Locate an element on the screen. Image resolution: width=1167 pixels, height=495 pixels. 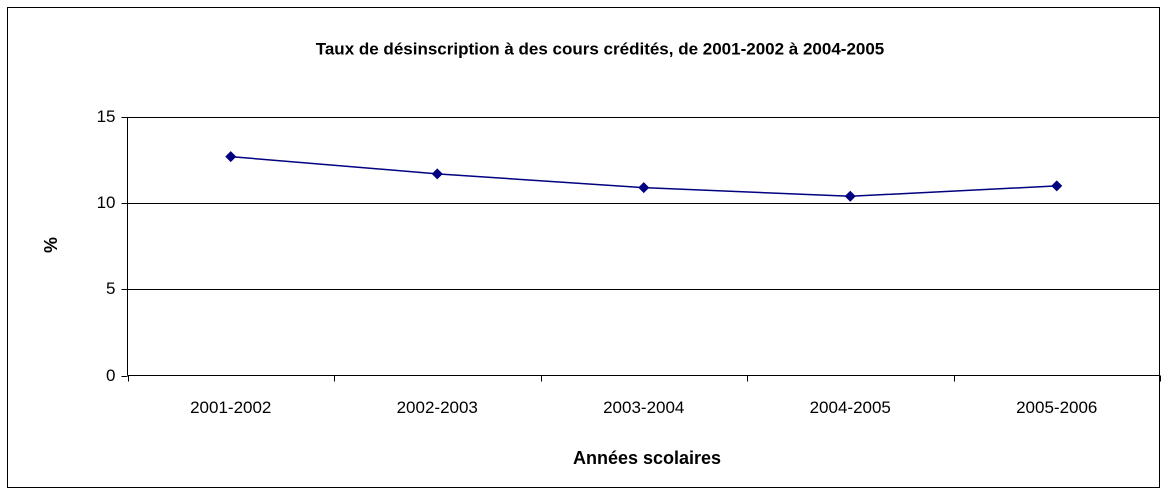
x-axis-title: Années scolaires is located at coordinates (647, 458).